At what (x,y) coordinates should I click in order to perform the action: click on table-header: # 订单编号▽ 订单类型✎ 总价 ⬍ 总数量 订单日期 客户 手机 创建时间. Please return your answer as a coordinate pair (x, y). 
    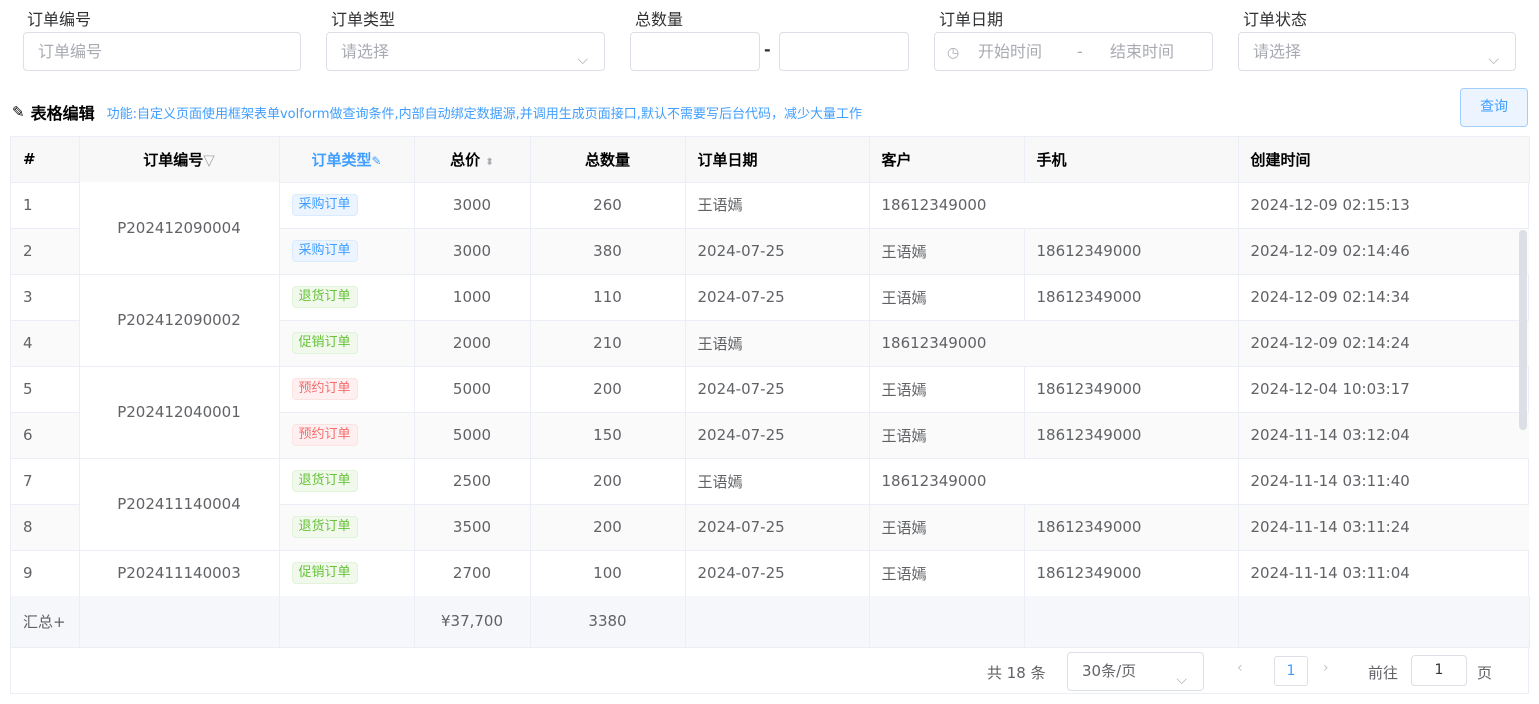
    Looking at the image, I should click on (770, 160).